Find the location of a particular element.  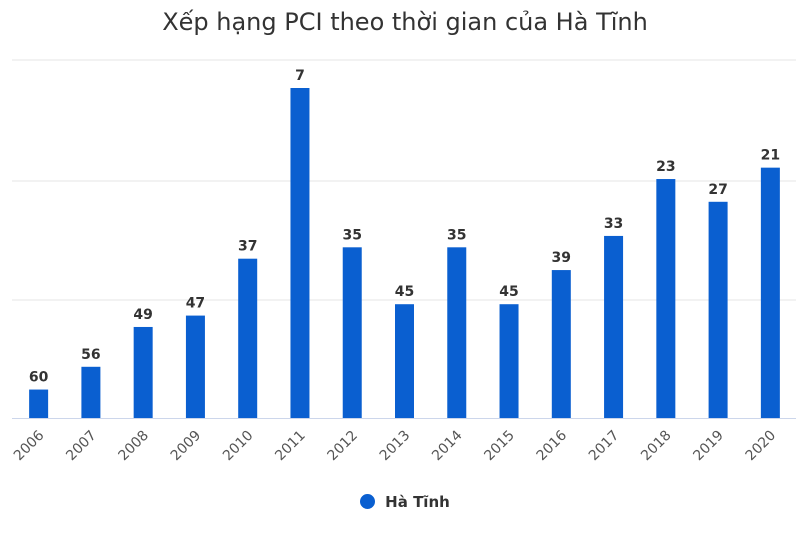

data-label-2018: 23 is located at coordinates (665, 167).